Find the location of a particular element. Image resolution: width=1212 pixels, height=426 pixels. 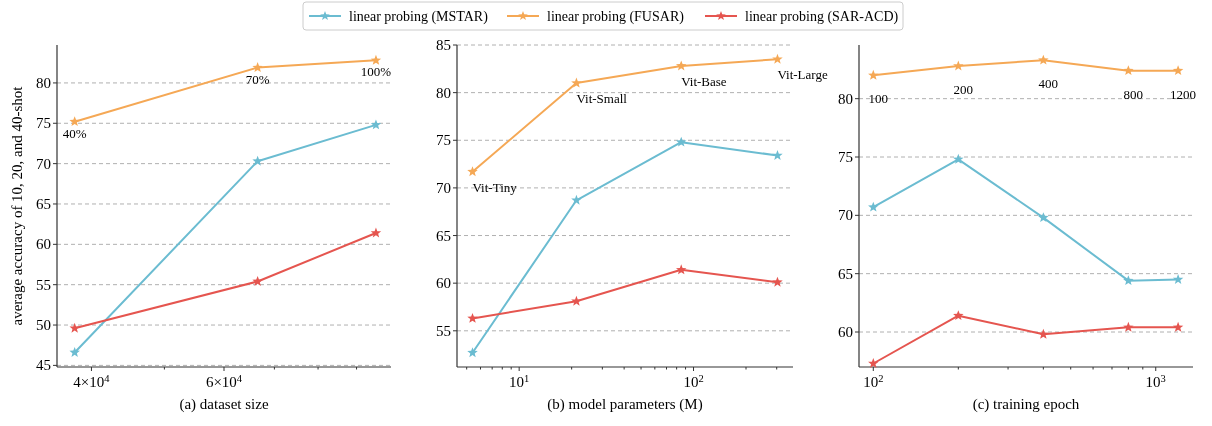

annotation: 100 is located at coordinates (878, 99).